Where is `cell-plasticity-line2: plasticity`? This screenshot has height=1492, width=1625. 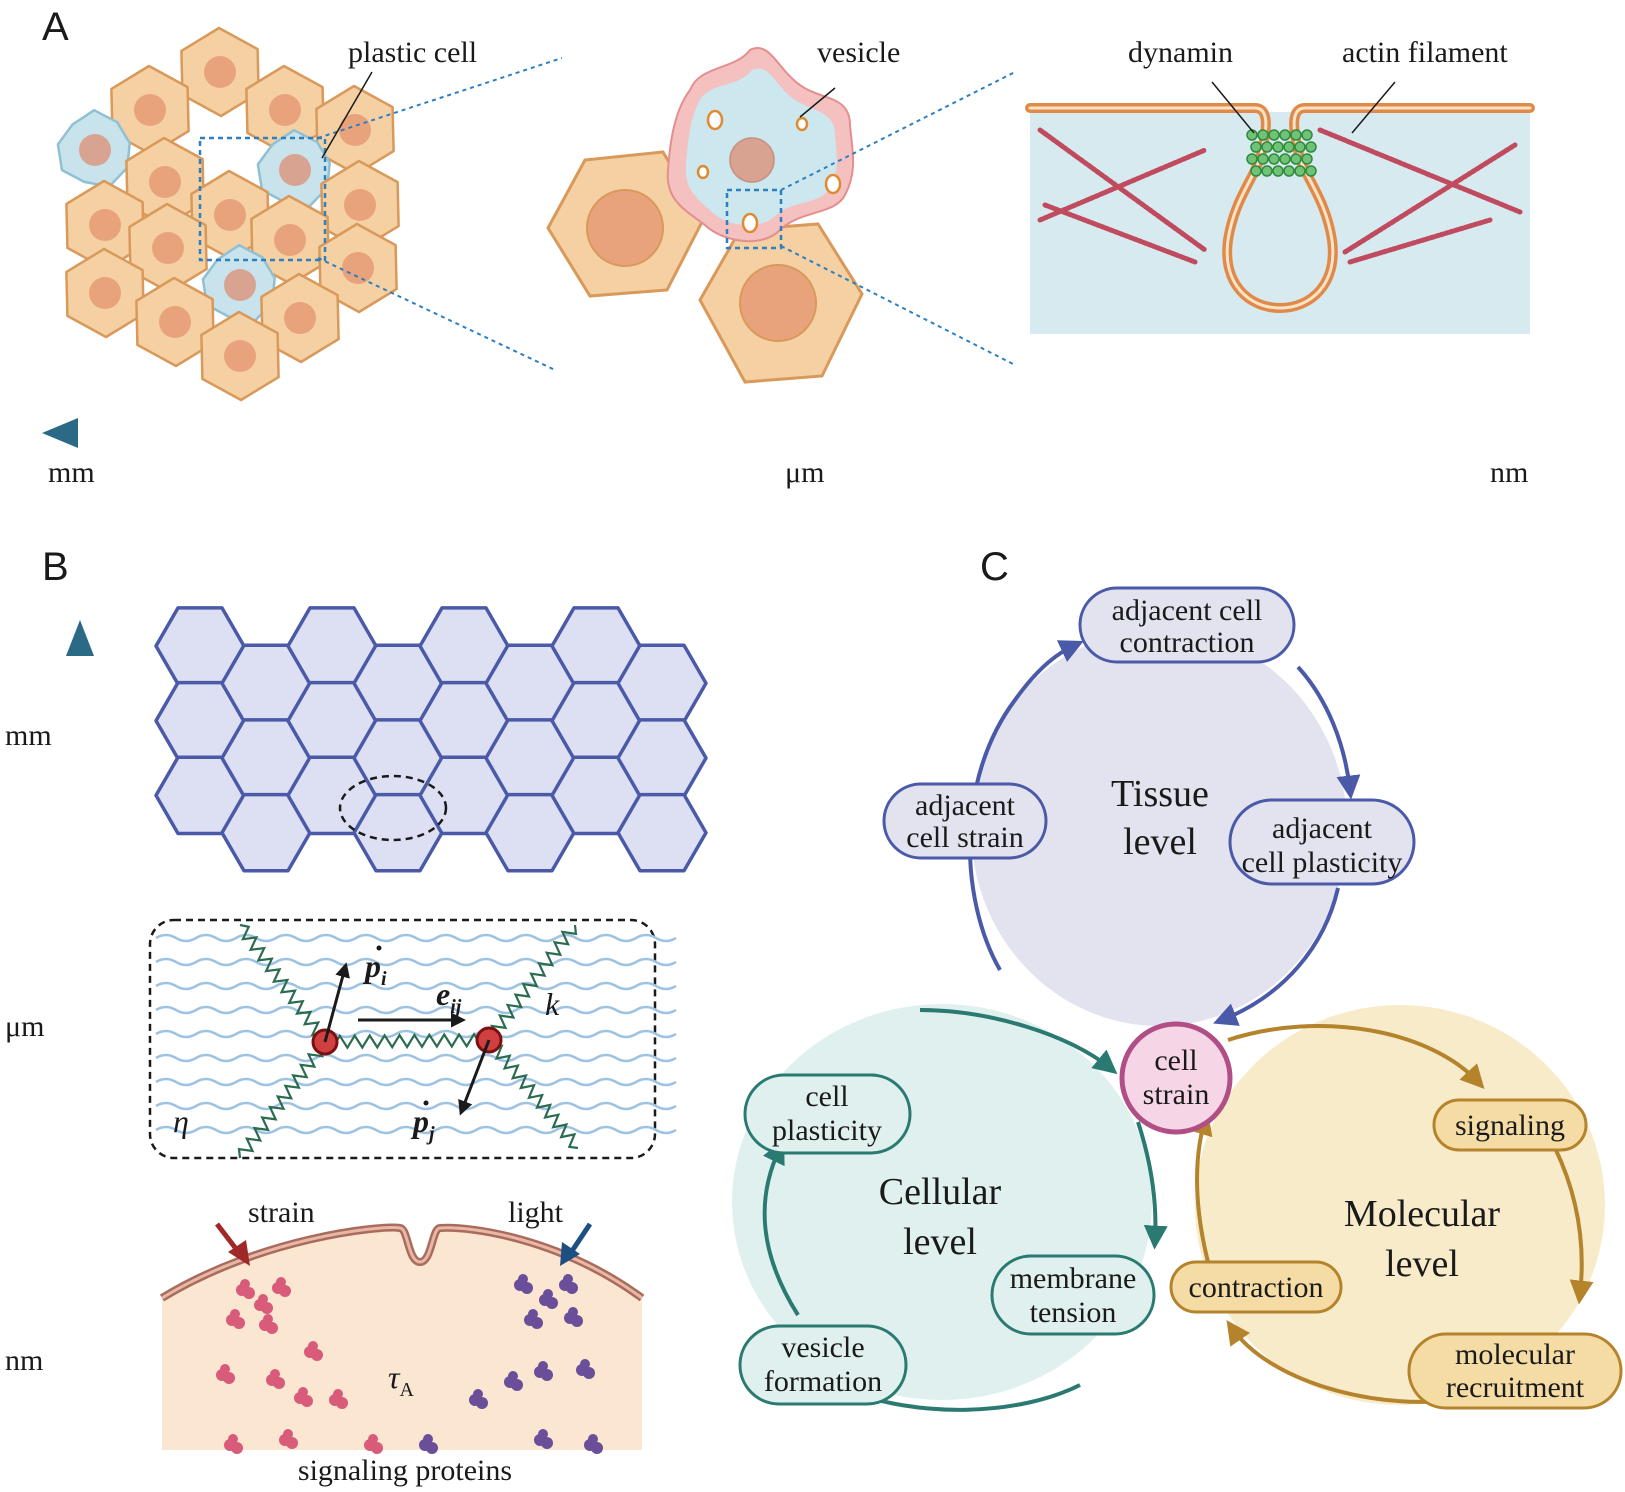 cell-plasticity-line2: plasticity is located at coordinates (827, 1130).